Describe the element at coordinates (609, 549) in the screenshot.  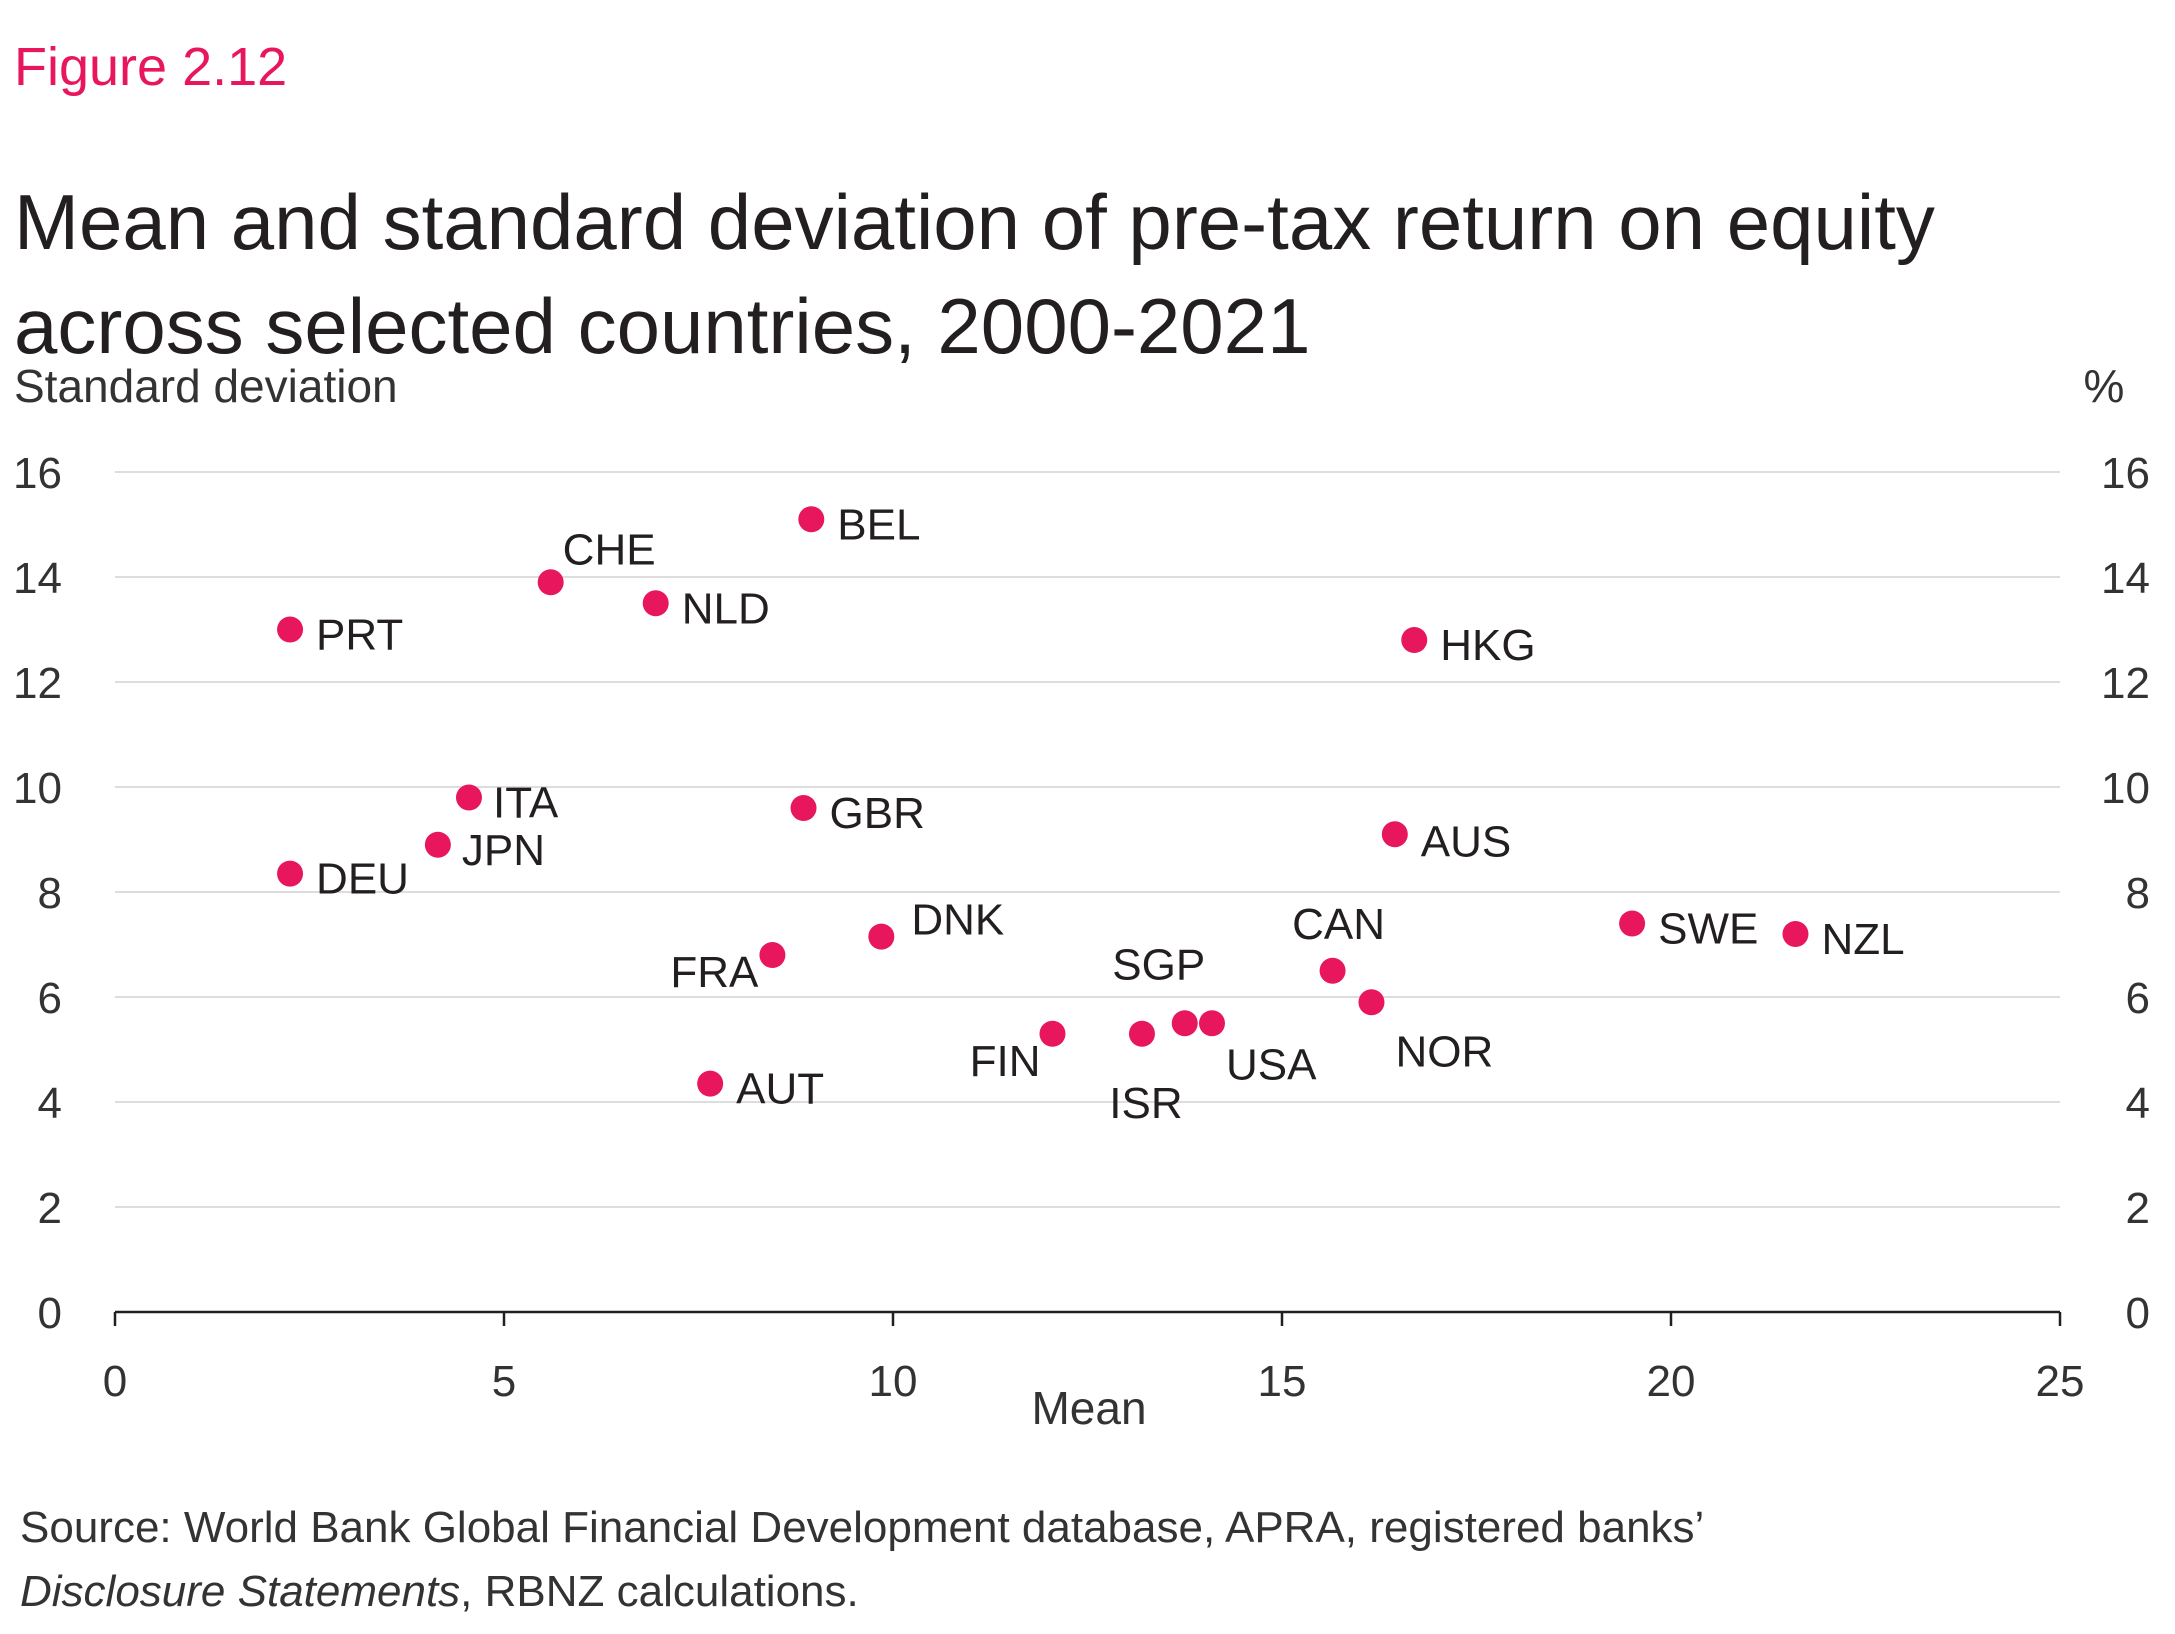
I see `point-label-che: CHE` at that location.